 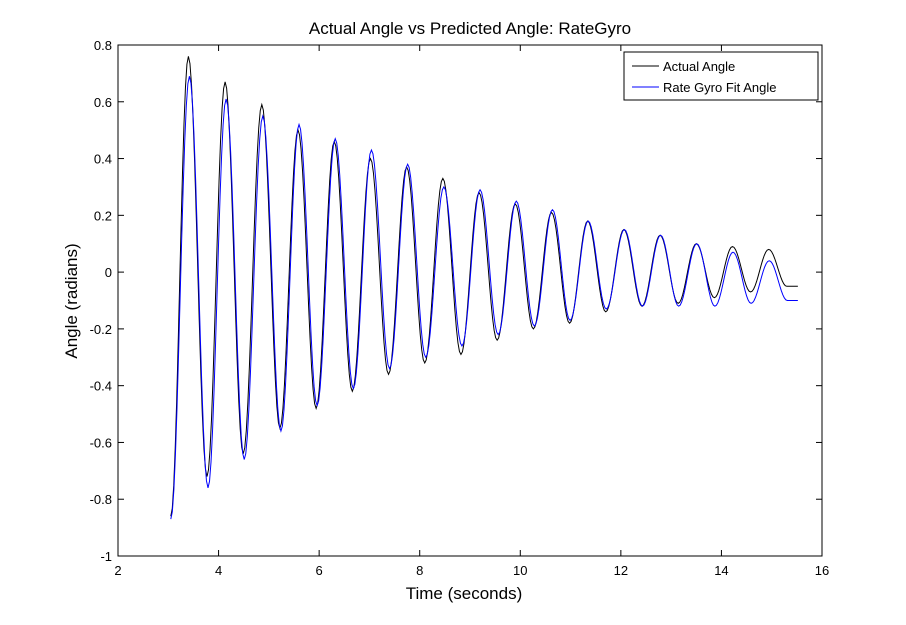 What do you see at coordinates (103, 102) in the screenshot?
I see `y-tick-label: 0.6` at bounding box center [103, 102].